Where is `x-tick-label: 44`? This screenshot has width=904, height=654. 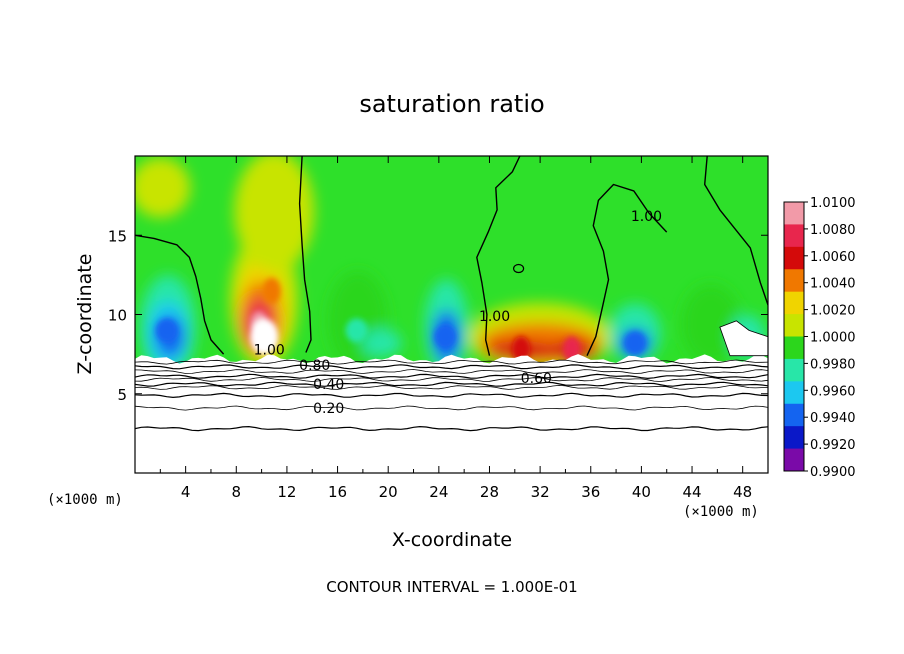 x-tick-label: 44 is located at coordinates (691, 492).